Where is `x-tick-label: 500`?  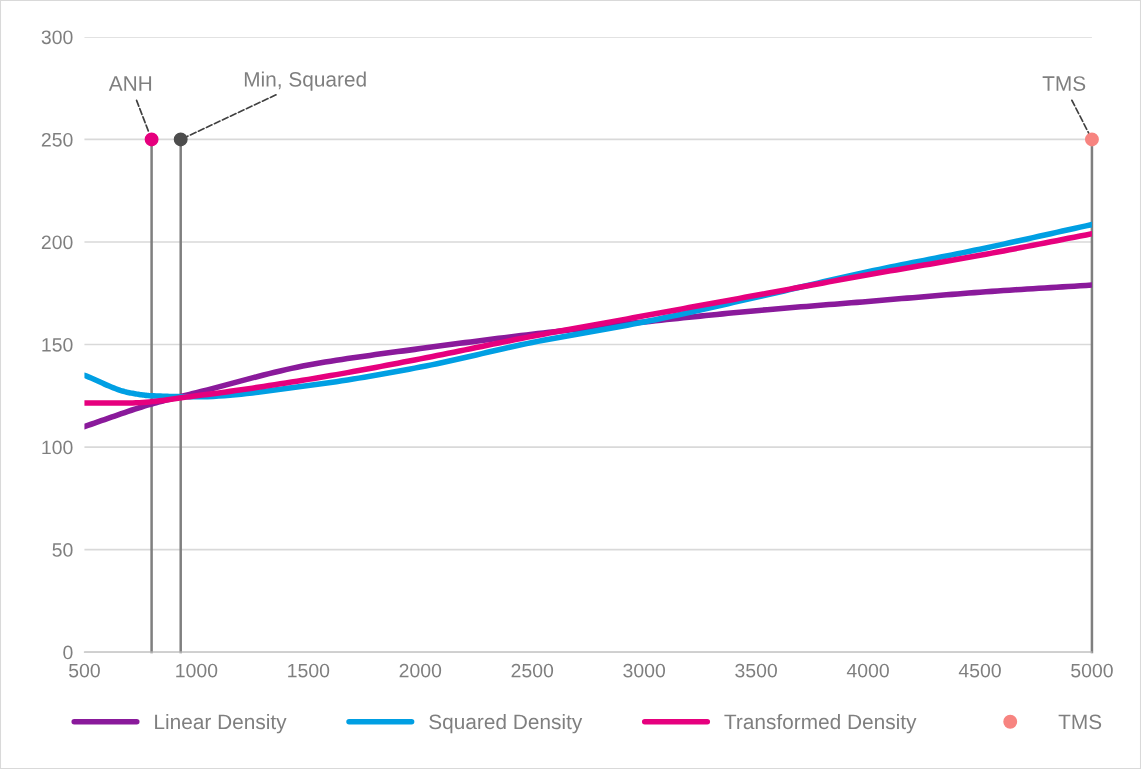
x-tick-label: 500 is located at coordinates (84, 670).